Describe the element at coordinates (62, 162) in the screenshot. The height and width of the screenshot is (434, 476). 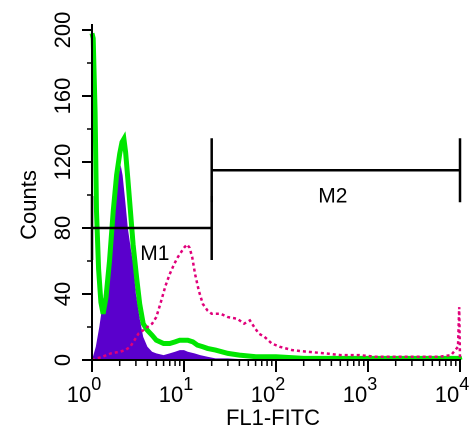
I see `y-tick-label-3: 120` at that location.